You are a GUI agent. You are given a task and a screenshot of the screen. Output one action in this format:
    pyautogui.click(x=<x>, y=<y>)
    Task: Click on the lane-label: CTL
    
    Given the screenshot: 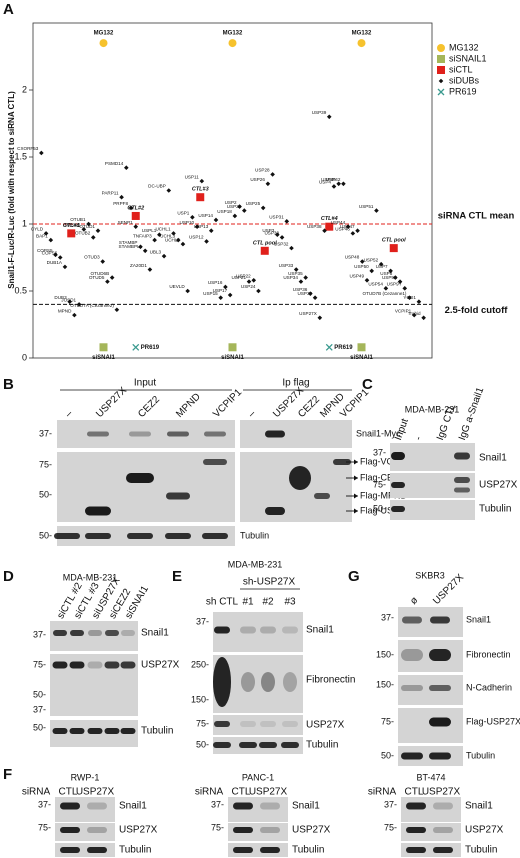 What is the action you would take?
    pyautogui.click(x=414, y=792)
    